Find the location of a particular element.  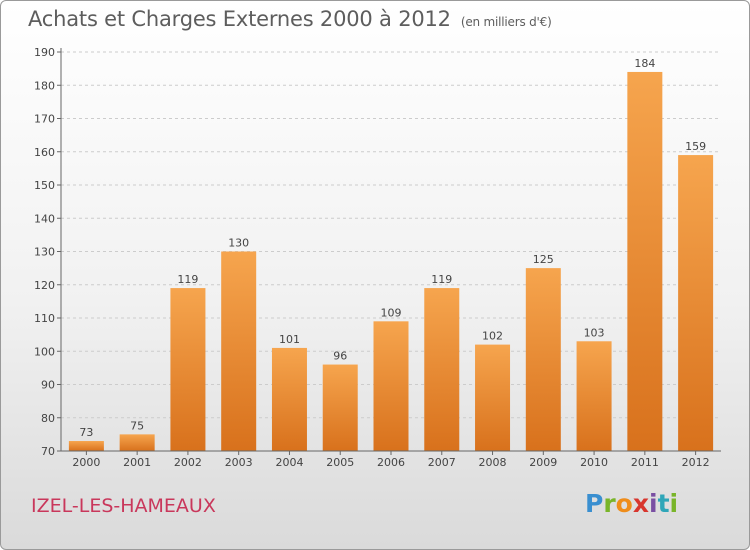

ytick-label-70: 70 is located at coordinates (48, 451).